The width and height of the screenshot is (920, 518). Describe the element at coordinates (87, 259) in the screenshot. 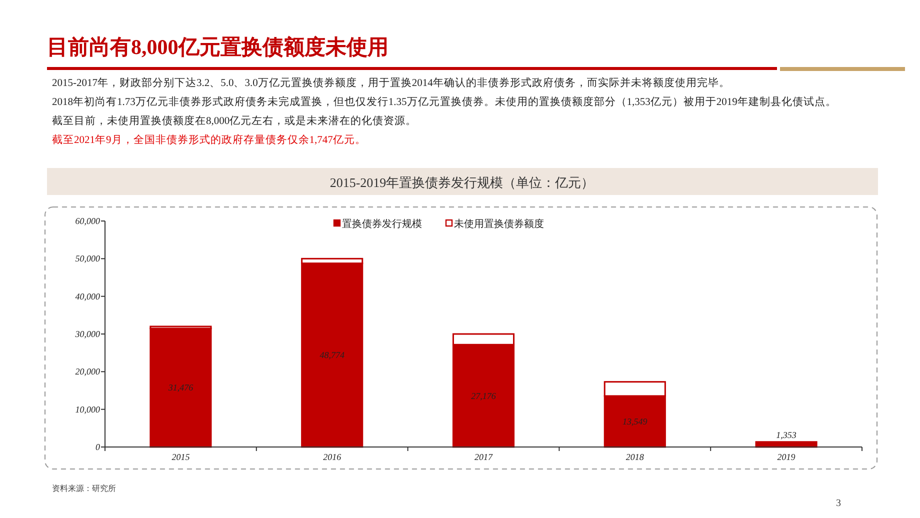

I see `y-tick-label: 50,000` at that location.